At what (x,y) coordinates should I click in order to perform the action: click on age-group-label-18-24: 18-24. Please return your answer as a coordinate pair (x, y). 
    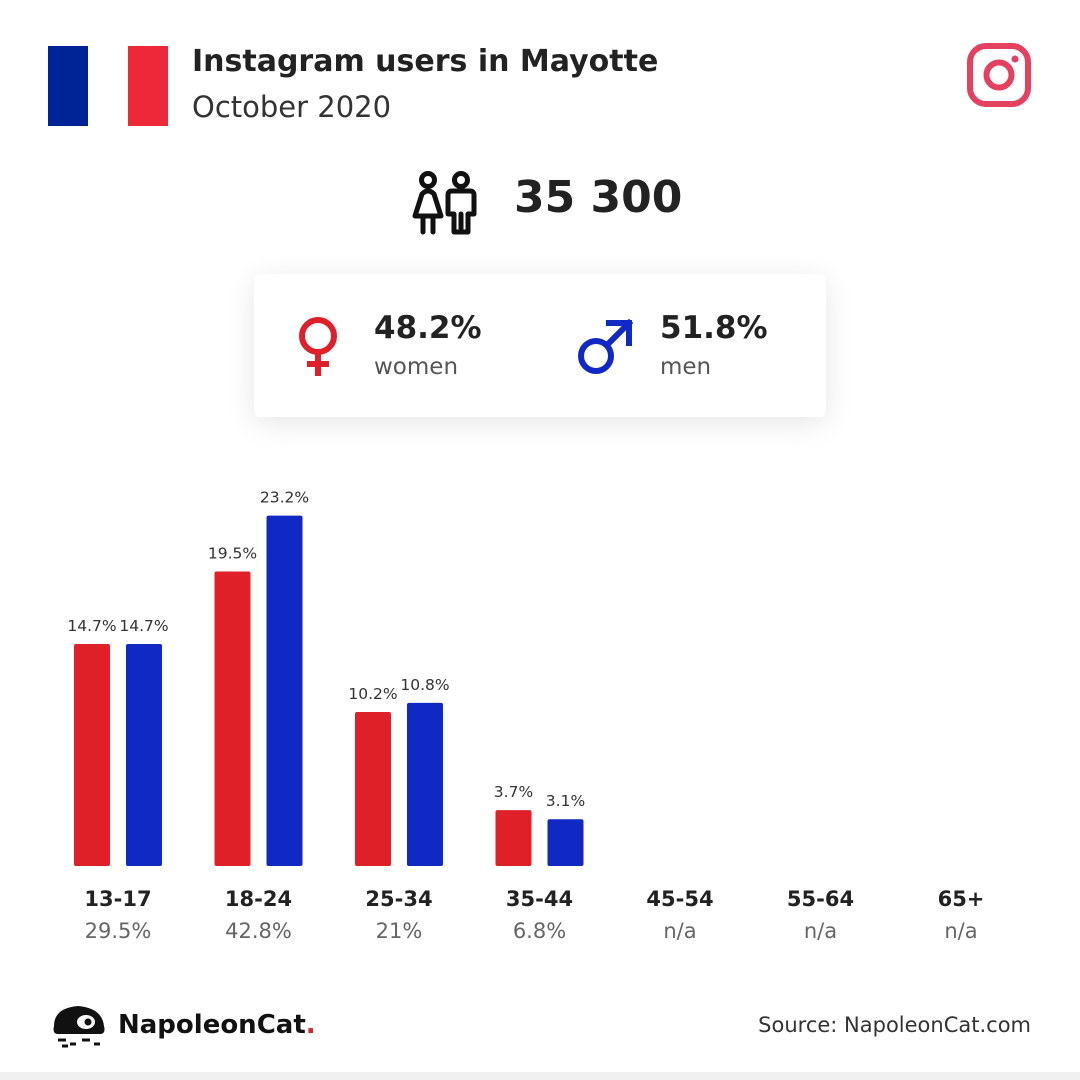
    Looking at the image, I should click on (258, 899).